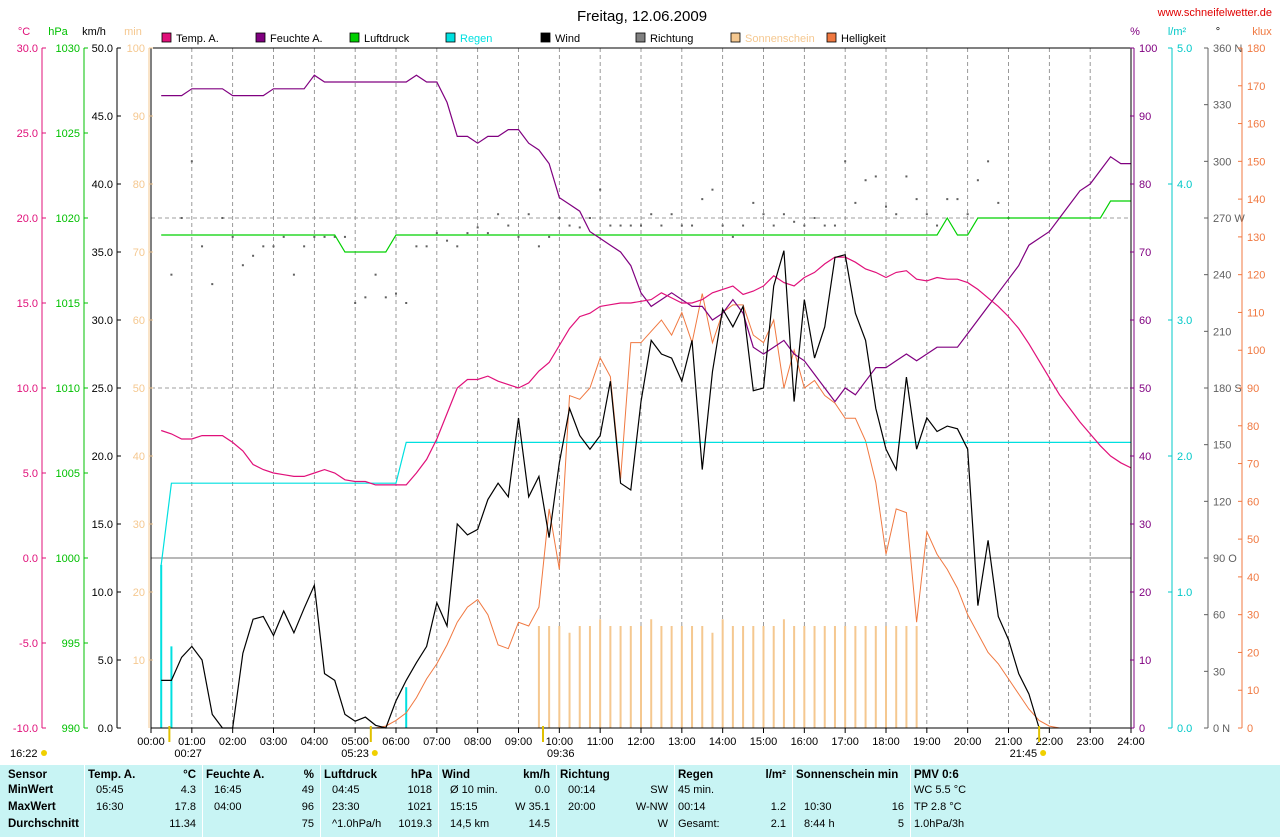  I want to click on axis-tick-label: 90 O, so click(1225, 559).